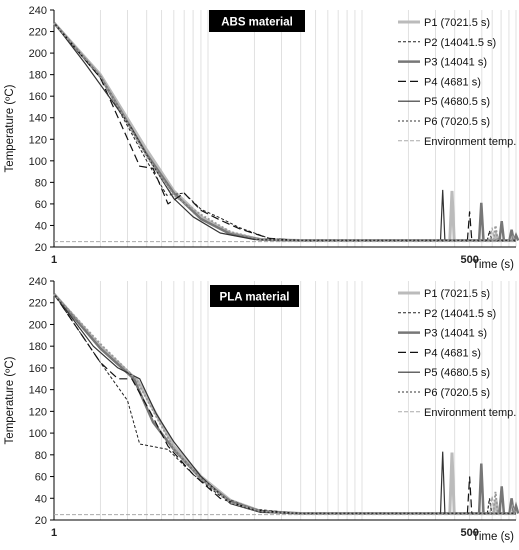 The height and width of the screenshot is (550, 519). I want to click on chart-title: PLA material, so click(255, 298).